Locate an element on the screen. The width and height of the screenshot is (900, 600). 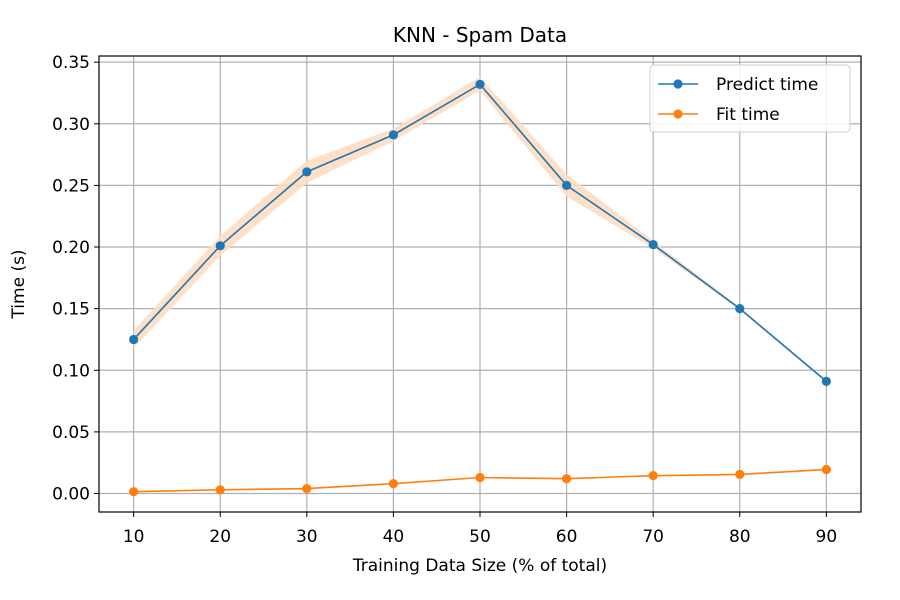
legend-box is located at coordinates (750, 98).